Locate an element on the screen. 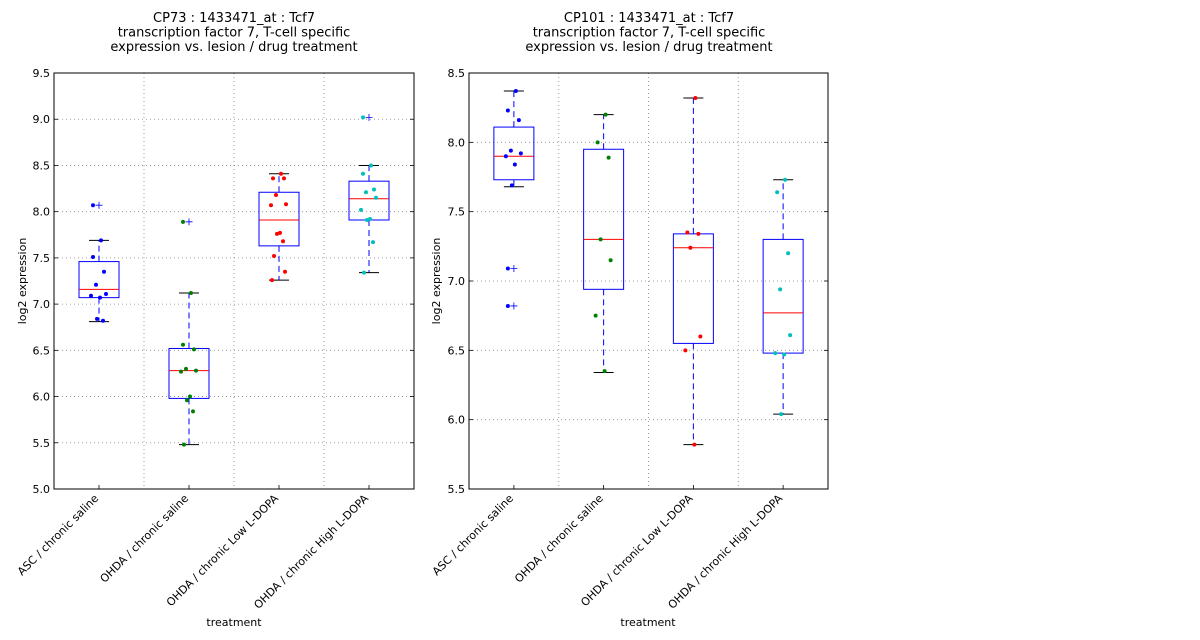 This screenshot has width=1200, height=640. y-tick-label: 5.0 is located at coordinates (42, 489).